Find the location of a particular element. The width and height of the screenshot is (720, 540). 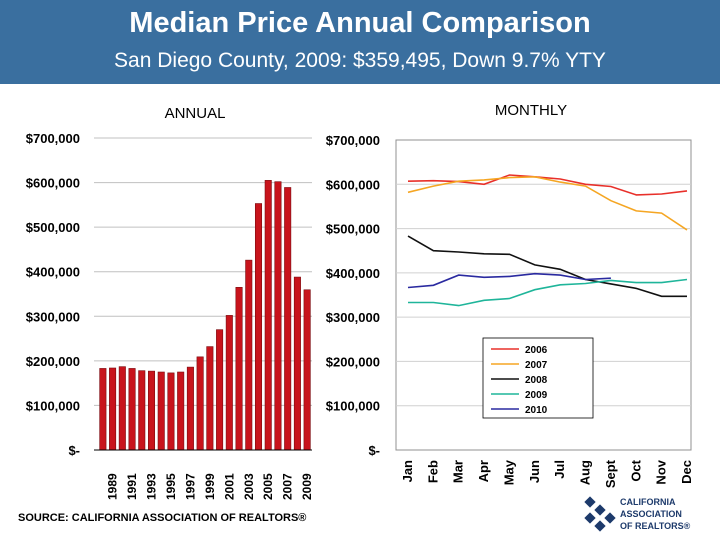

monthly-ytick-label: $600,000 is located at coordinates (353, 184).